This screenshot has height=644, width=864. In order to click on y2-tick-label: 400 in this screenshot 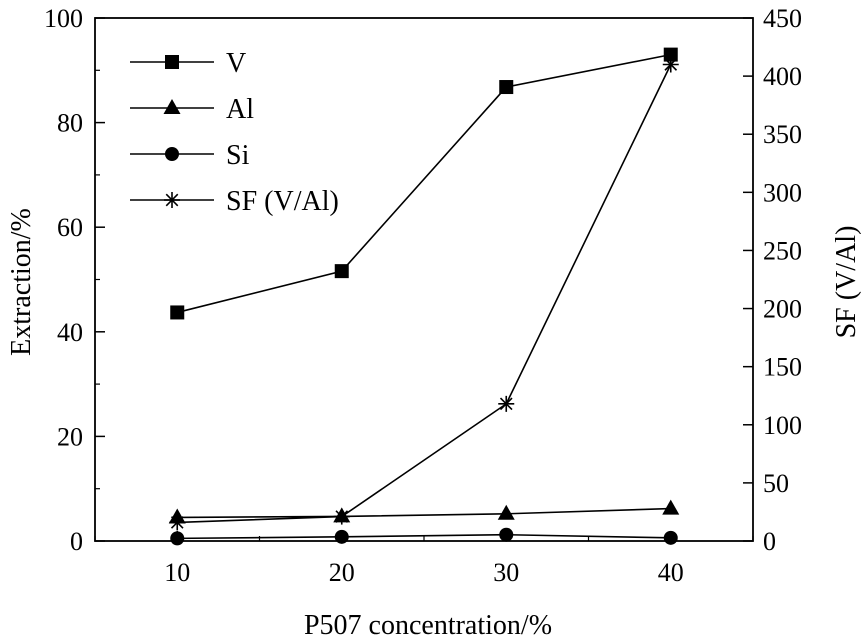, I will do `click(782, 76)`.